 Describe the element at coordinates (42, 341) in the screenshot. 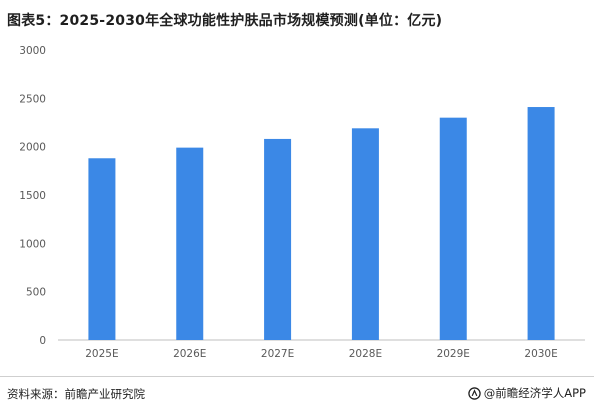

I see `y-tick-label: 0` at that location.